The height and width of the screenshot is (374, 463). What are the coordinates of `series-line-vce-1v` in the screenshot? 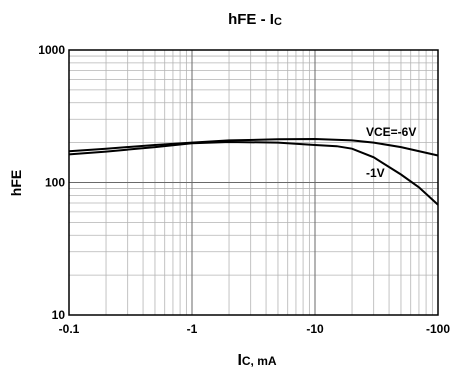 It's located at (253, 173).